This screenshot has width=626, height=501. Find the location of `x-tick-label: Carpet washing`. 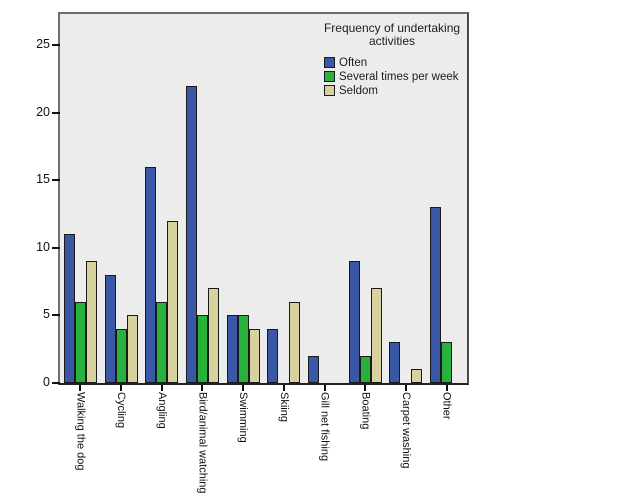

x-tick-label: Carpet washing is located at coordinates (406, 430).